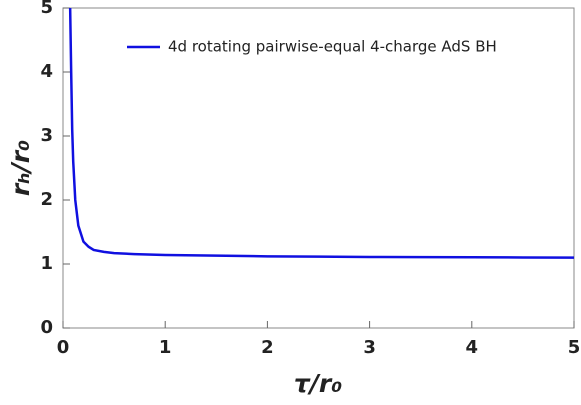 The height and width of the screenshot is (405, 581). Describe the element at coordinates (318, 383) in the screenshot. I see `x-axis-label: τ/r₀` at that location.